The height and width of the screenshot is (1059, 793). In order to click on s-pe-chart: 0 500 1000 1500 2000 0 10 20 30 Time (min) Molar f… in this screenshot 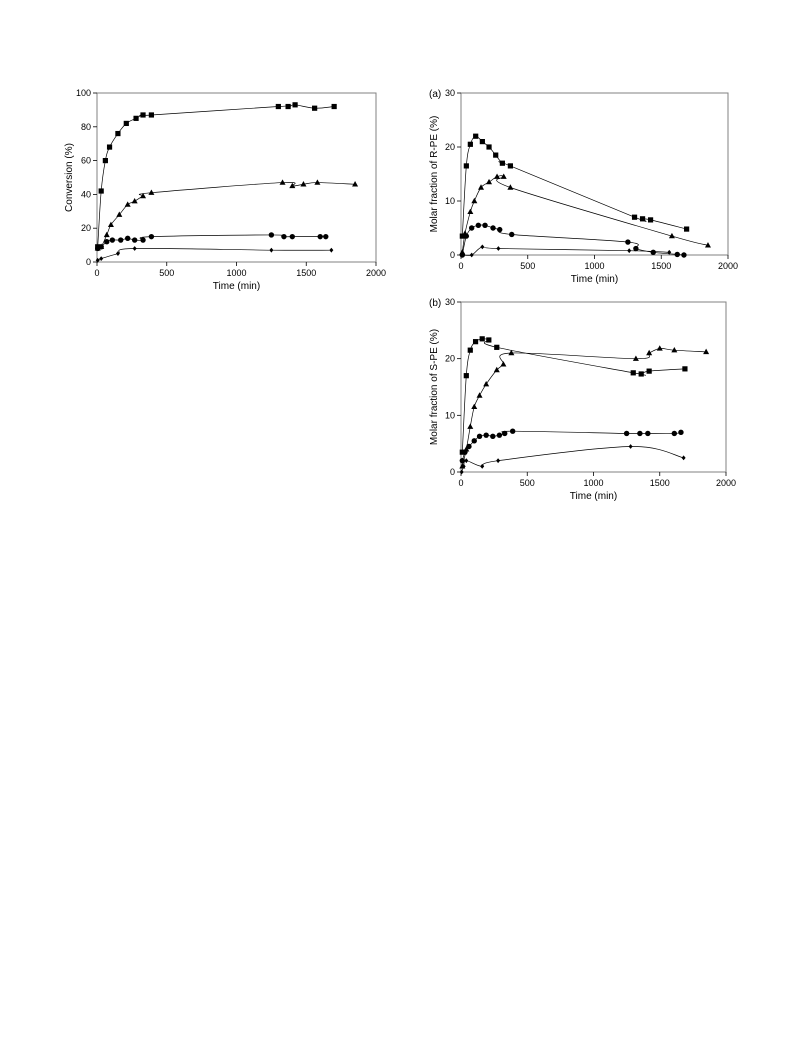, I will do `click(582, 399)`.